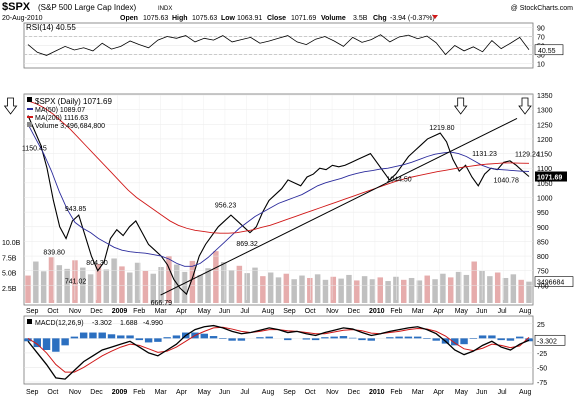  I want to click on price-tick-label: 1250, so click(545, 125).